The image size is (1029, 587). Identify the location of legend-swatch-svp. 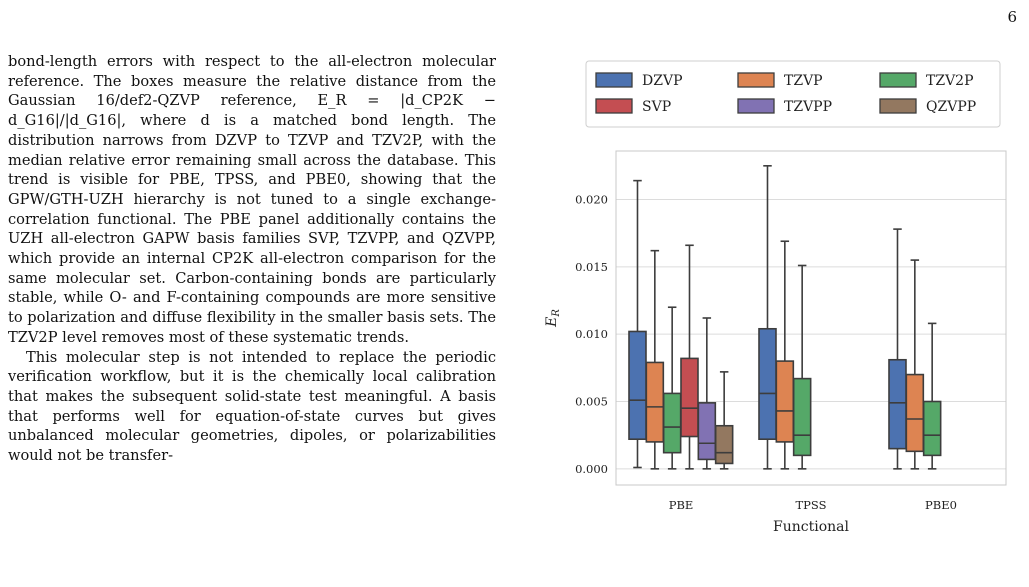
(614, 106).